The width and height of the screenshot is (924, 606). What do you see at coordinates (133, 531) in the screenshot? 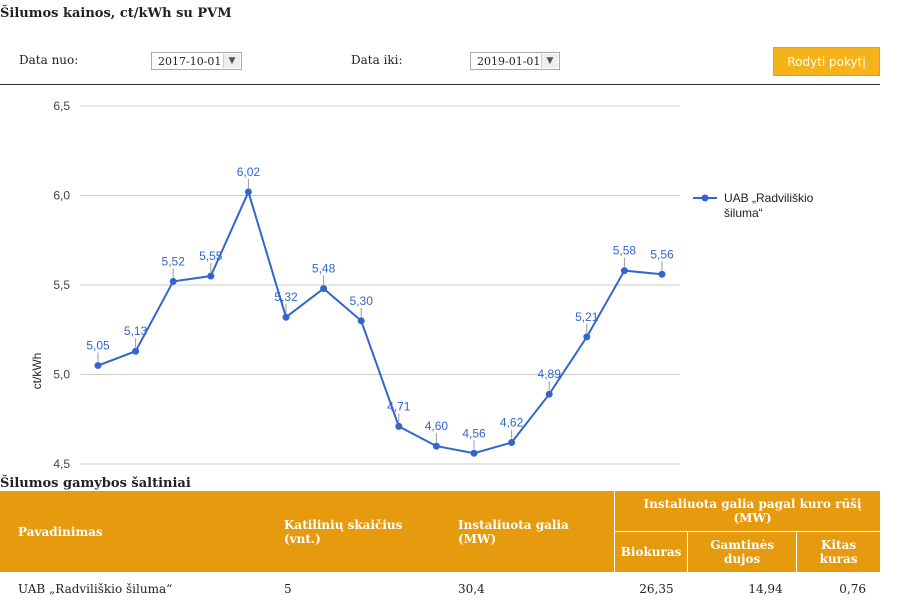
I see `col-name-header: Pavadinimas` at bounding box center [133, 531].